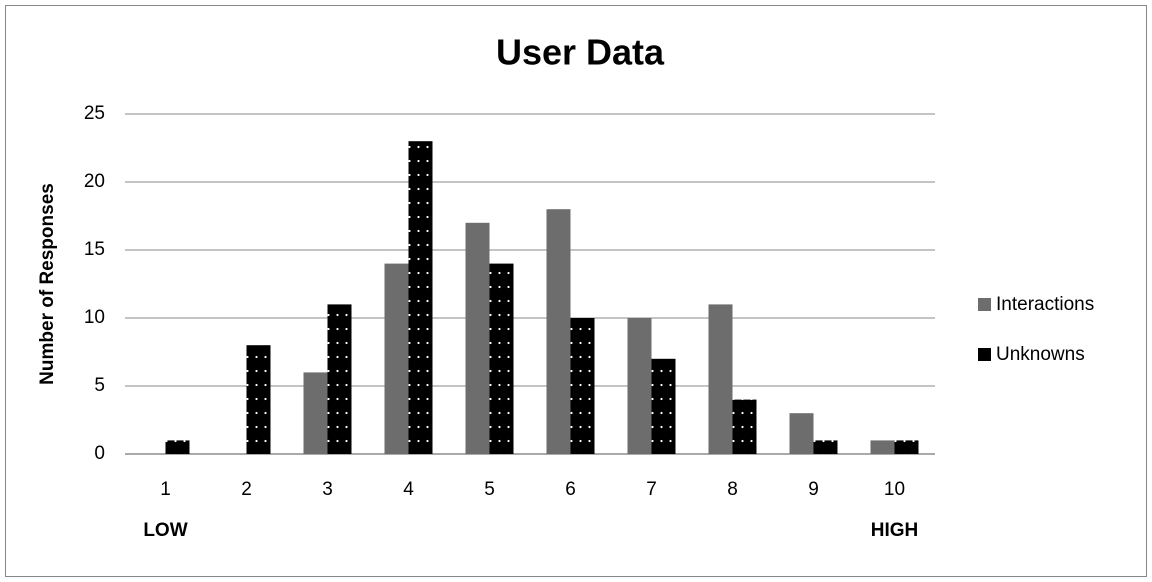 The image size is (1152, 582). Describe the element at coordinates (580, 52) in the screenshot. I see `chart-title: User Data` at that location.